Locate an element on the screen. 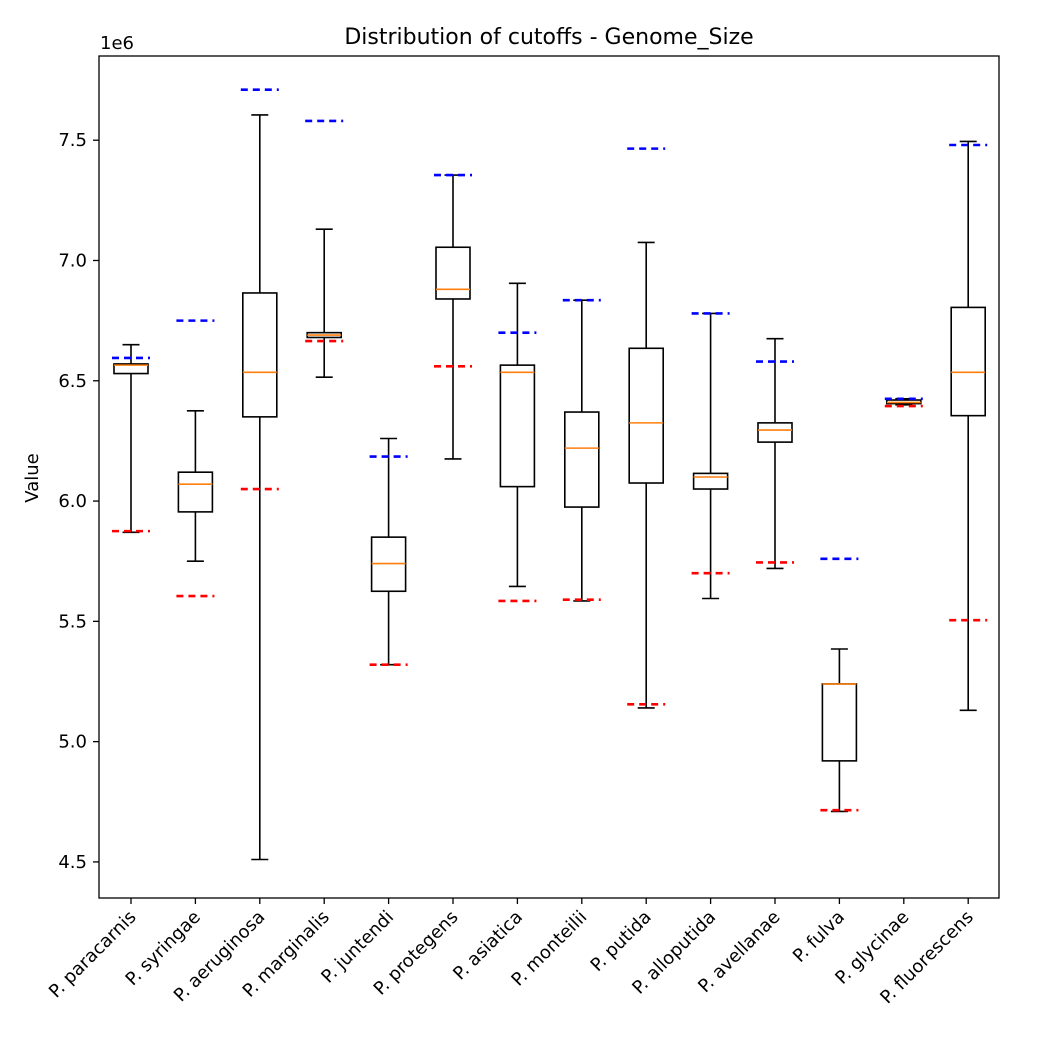 The height and width of the screenshot is (1054, 1050). y-tick-label: 7.5 is located at coordinates (72, 140).